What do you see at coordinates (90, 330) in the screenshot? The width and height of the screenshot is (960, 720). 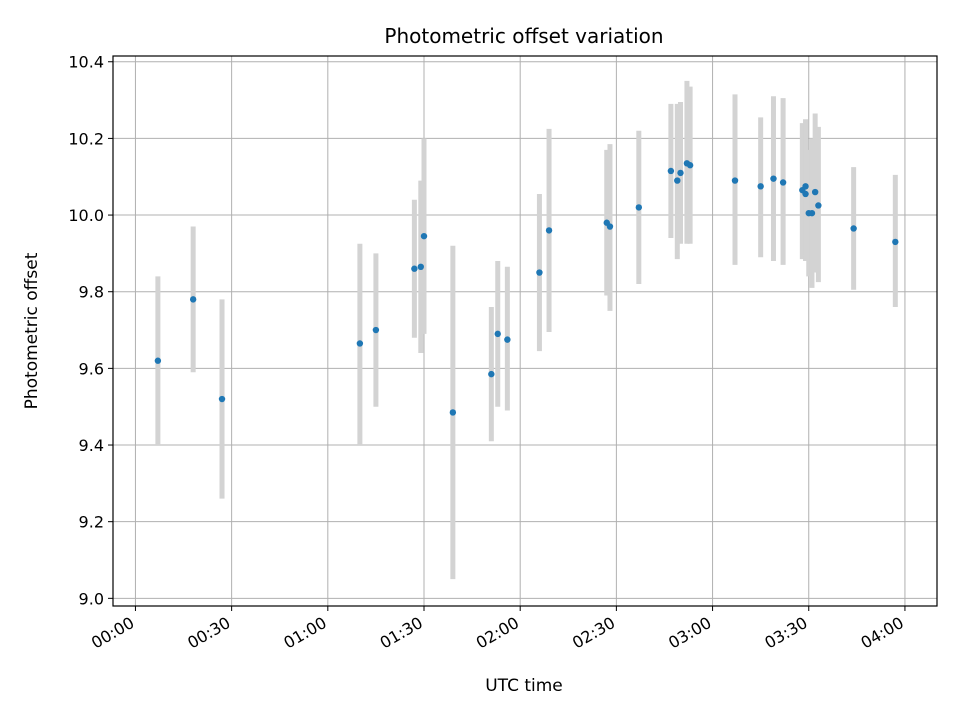 I see `y-axis-ticks: 9.0 9.2 9.4 9.6 9.8 10.0 10.2 10.4` at bounding box center [90, 330].